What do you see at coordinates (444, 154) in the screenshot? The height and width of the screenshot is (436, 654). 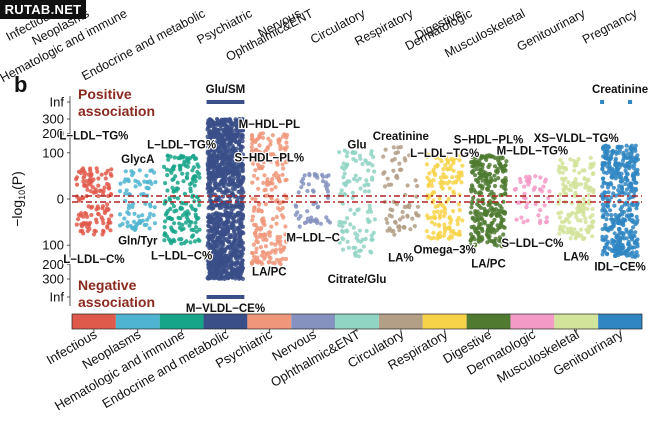 I see `annotation-label: L−LDL−TG%` at bounding box center [444, 154].